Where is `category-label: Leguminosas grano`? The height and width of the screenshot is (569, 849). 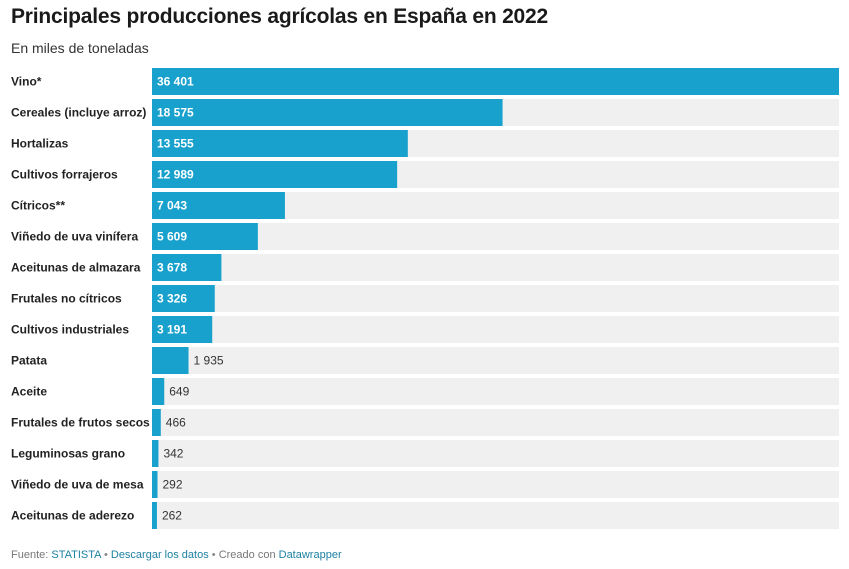
category-label: Leguminosas grano is located at coordinates (68, 454).